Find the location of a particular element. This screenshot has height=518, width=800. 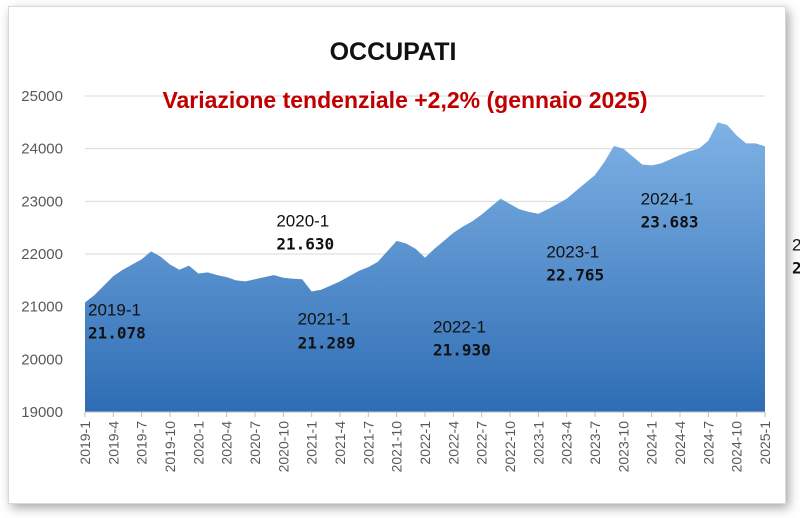

x-tick-label: 2019-4 is located at coordinates (113, 443).